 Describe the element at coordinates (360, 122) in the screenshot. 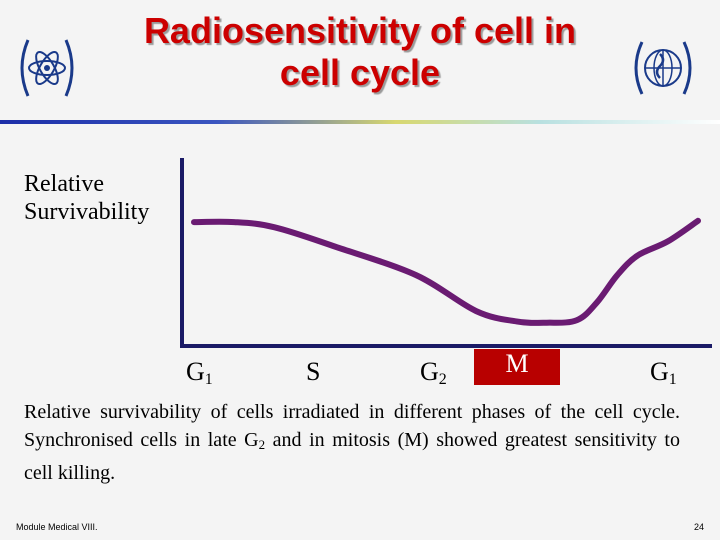

I see `title-divider` at that location.